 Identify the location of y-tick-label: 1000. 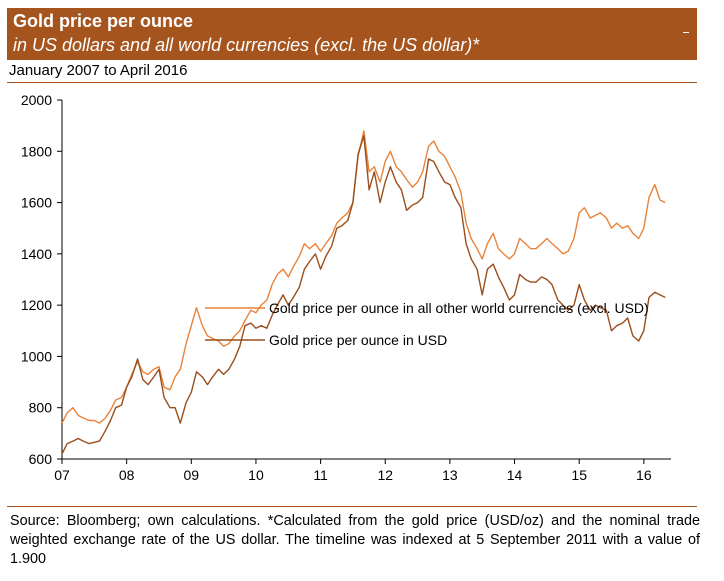
(36, 356).